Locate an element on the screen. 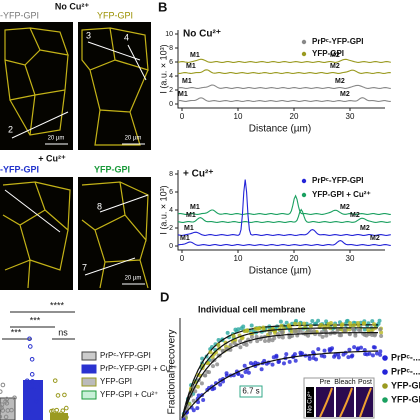 This screenshot has width=420, height=420. inset-tag is located at coordinates (310, 402).